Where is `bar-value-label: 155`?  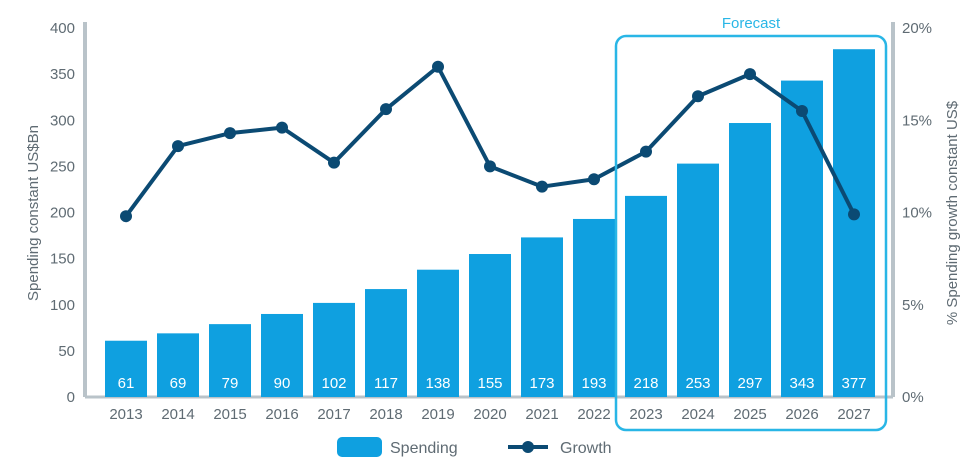
bar-value-label: 155 is located at coordinates (489, 383).